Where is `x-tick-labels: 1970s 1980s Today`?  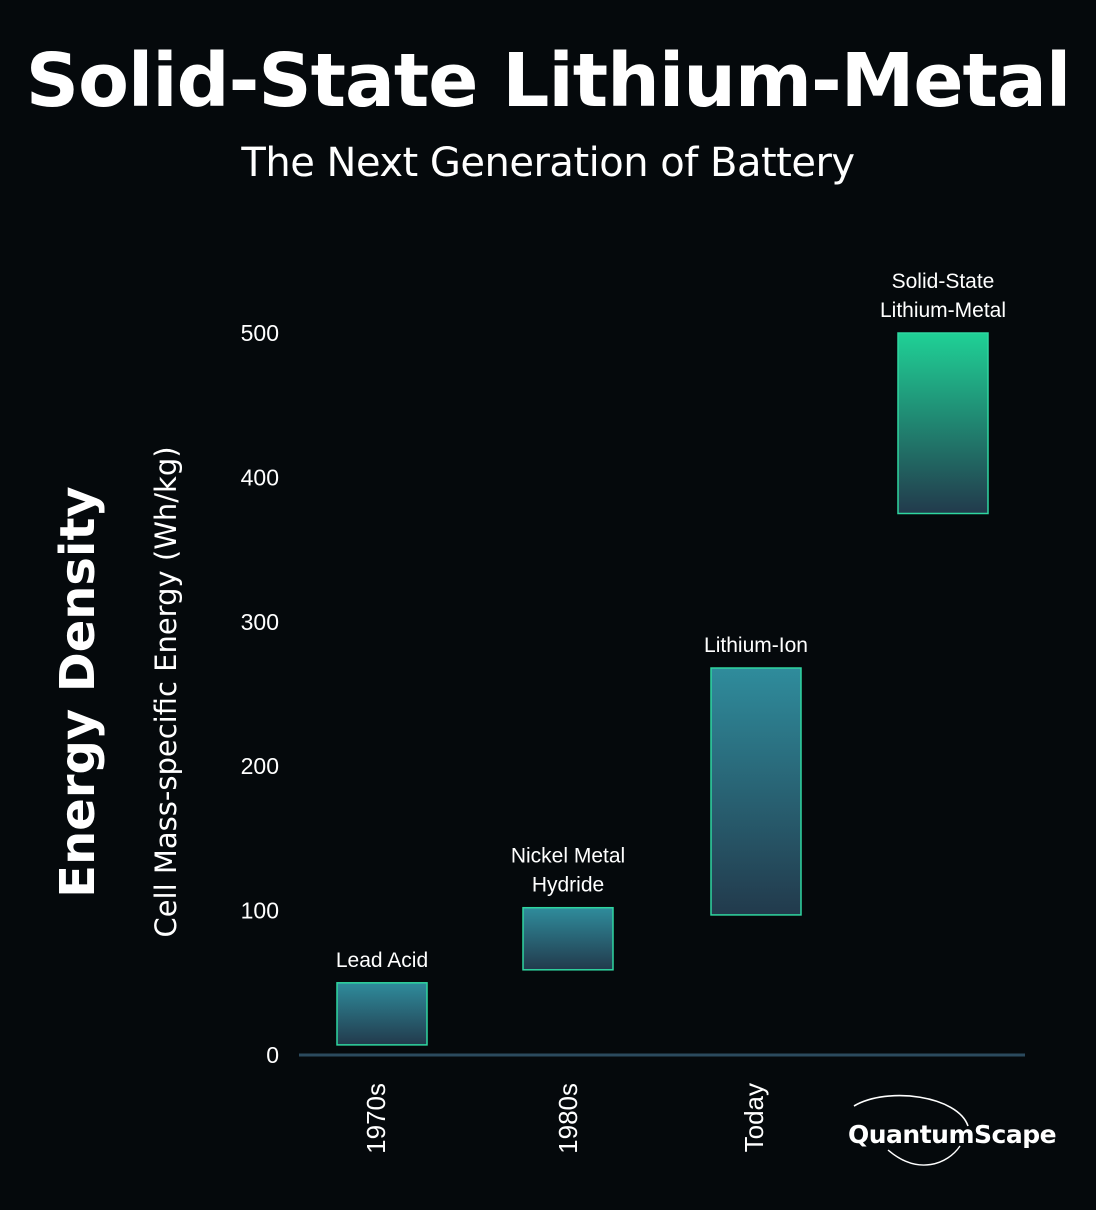 x-tick-labels: 1970s 1980s Today is located at coordinates (565, 1118).